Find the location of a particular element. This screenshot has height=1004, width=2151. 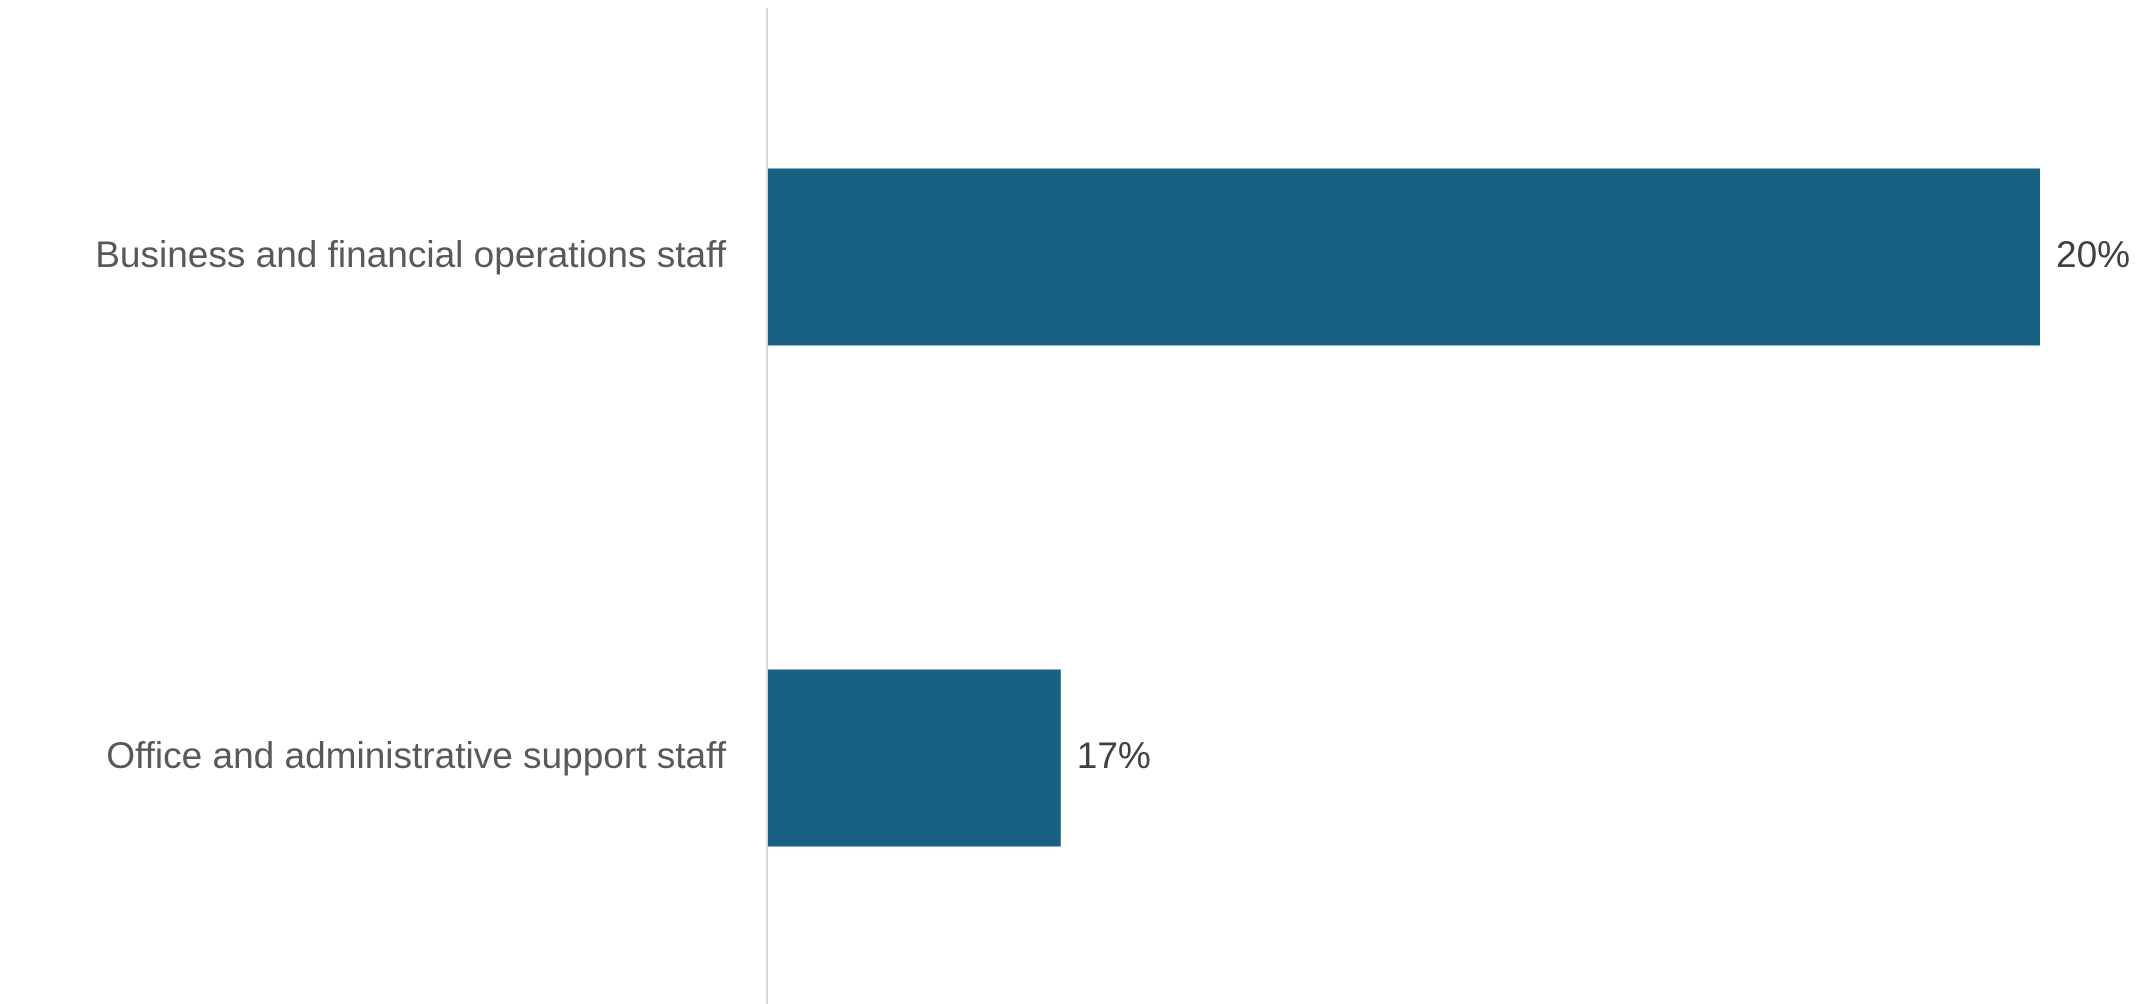

data-label-0: 20% is located at coordinates (2093, 254).